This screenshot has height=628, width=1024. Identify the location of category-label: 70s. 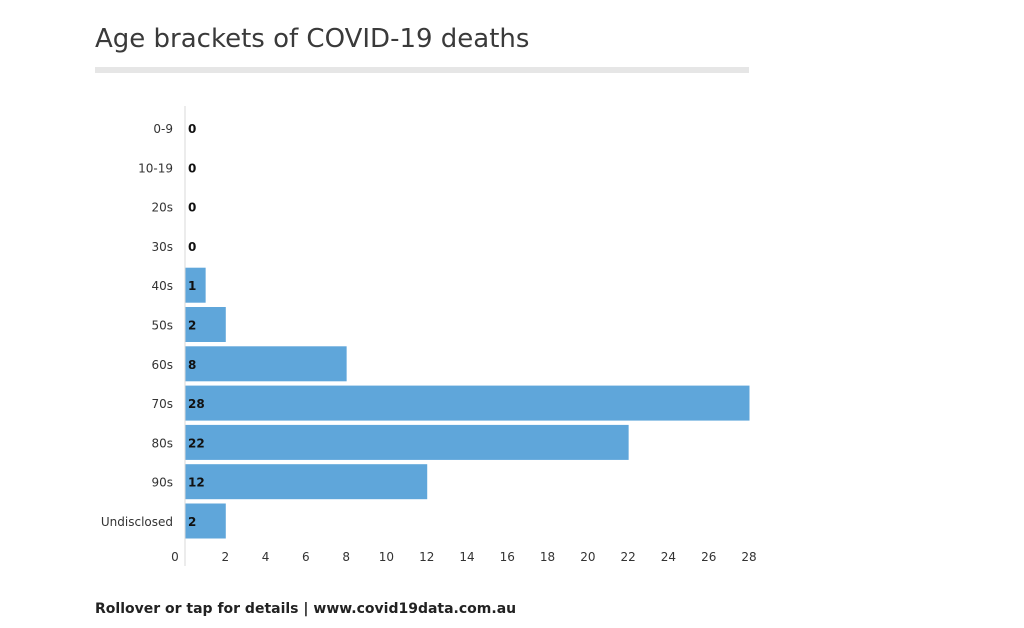
(162, 404).